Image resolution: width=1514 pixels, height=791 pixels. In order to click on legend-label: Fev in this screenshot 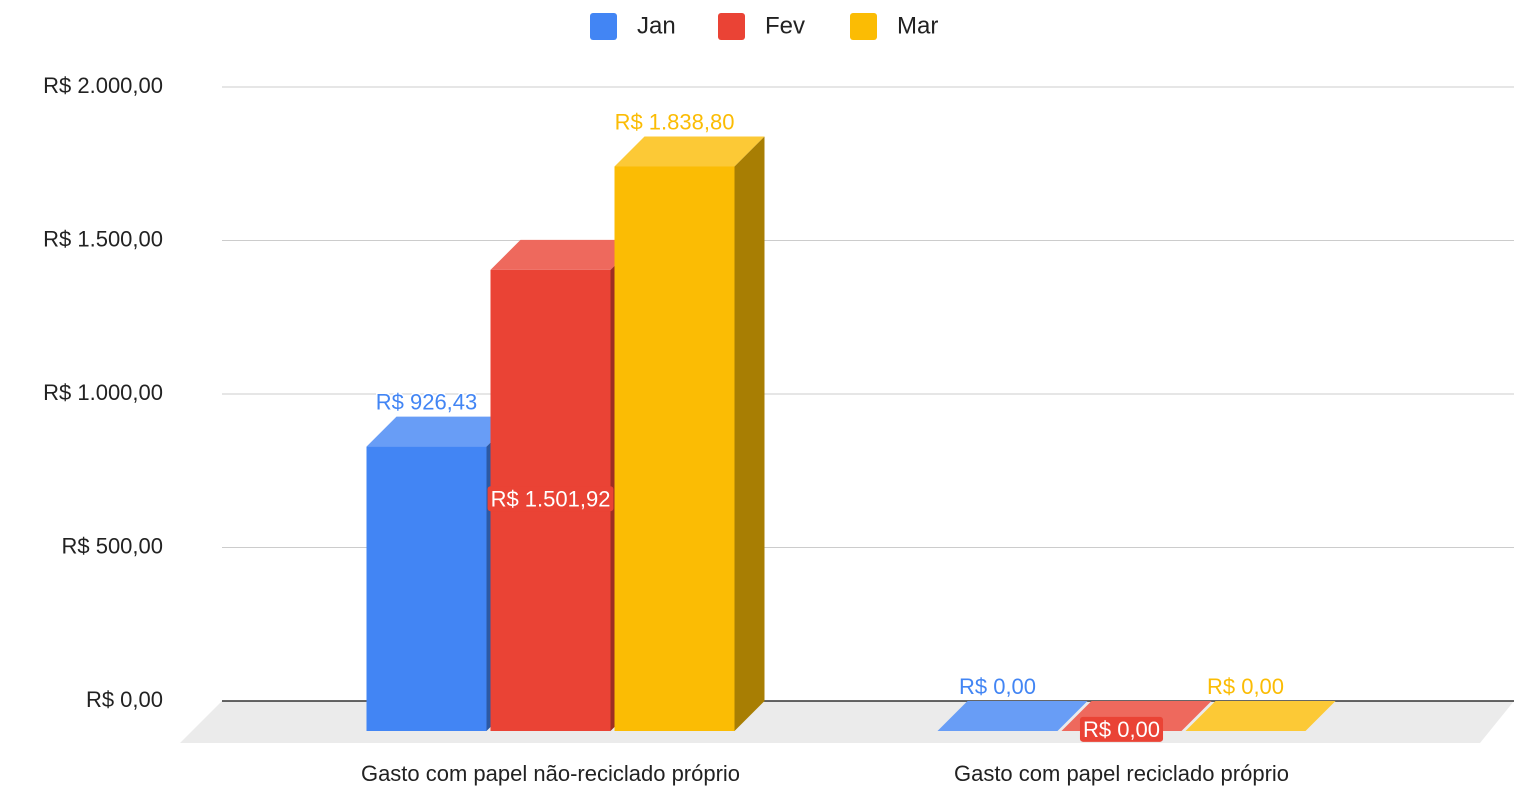, I will do `click(785, 25)`.